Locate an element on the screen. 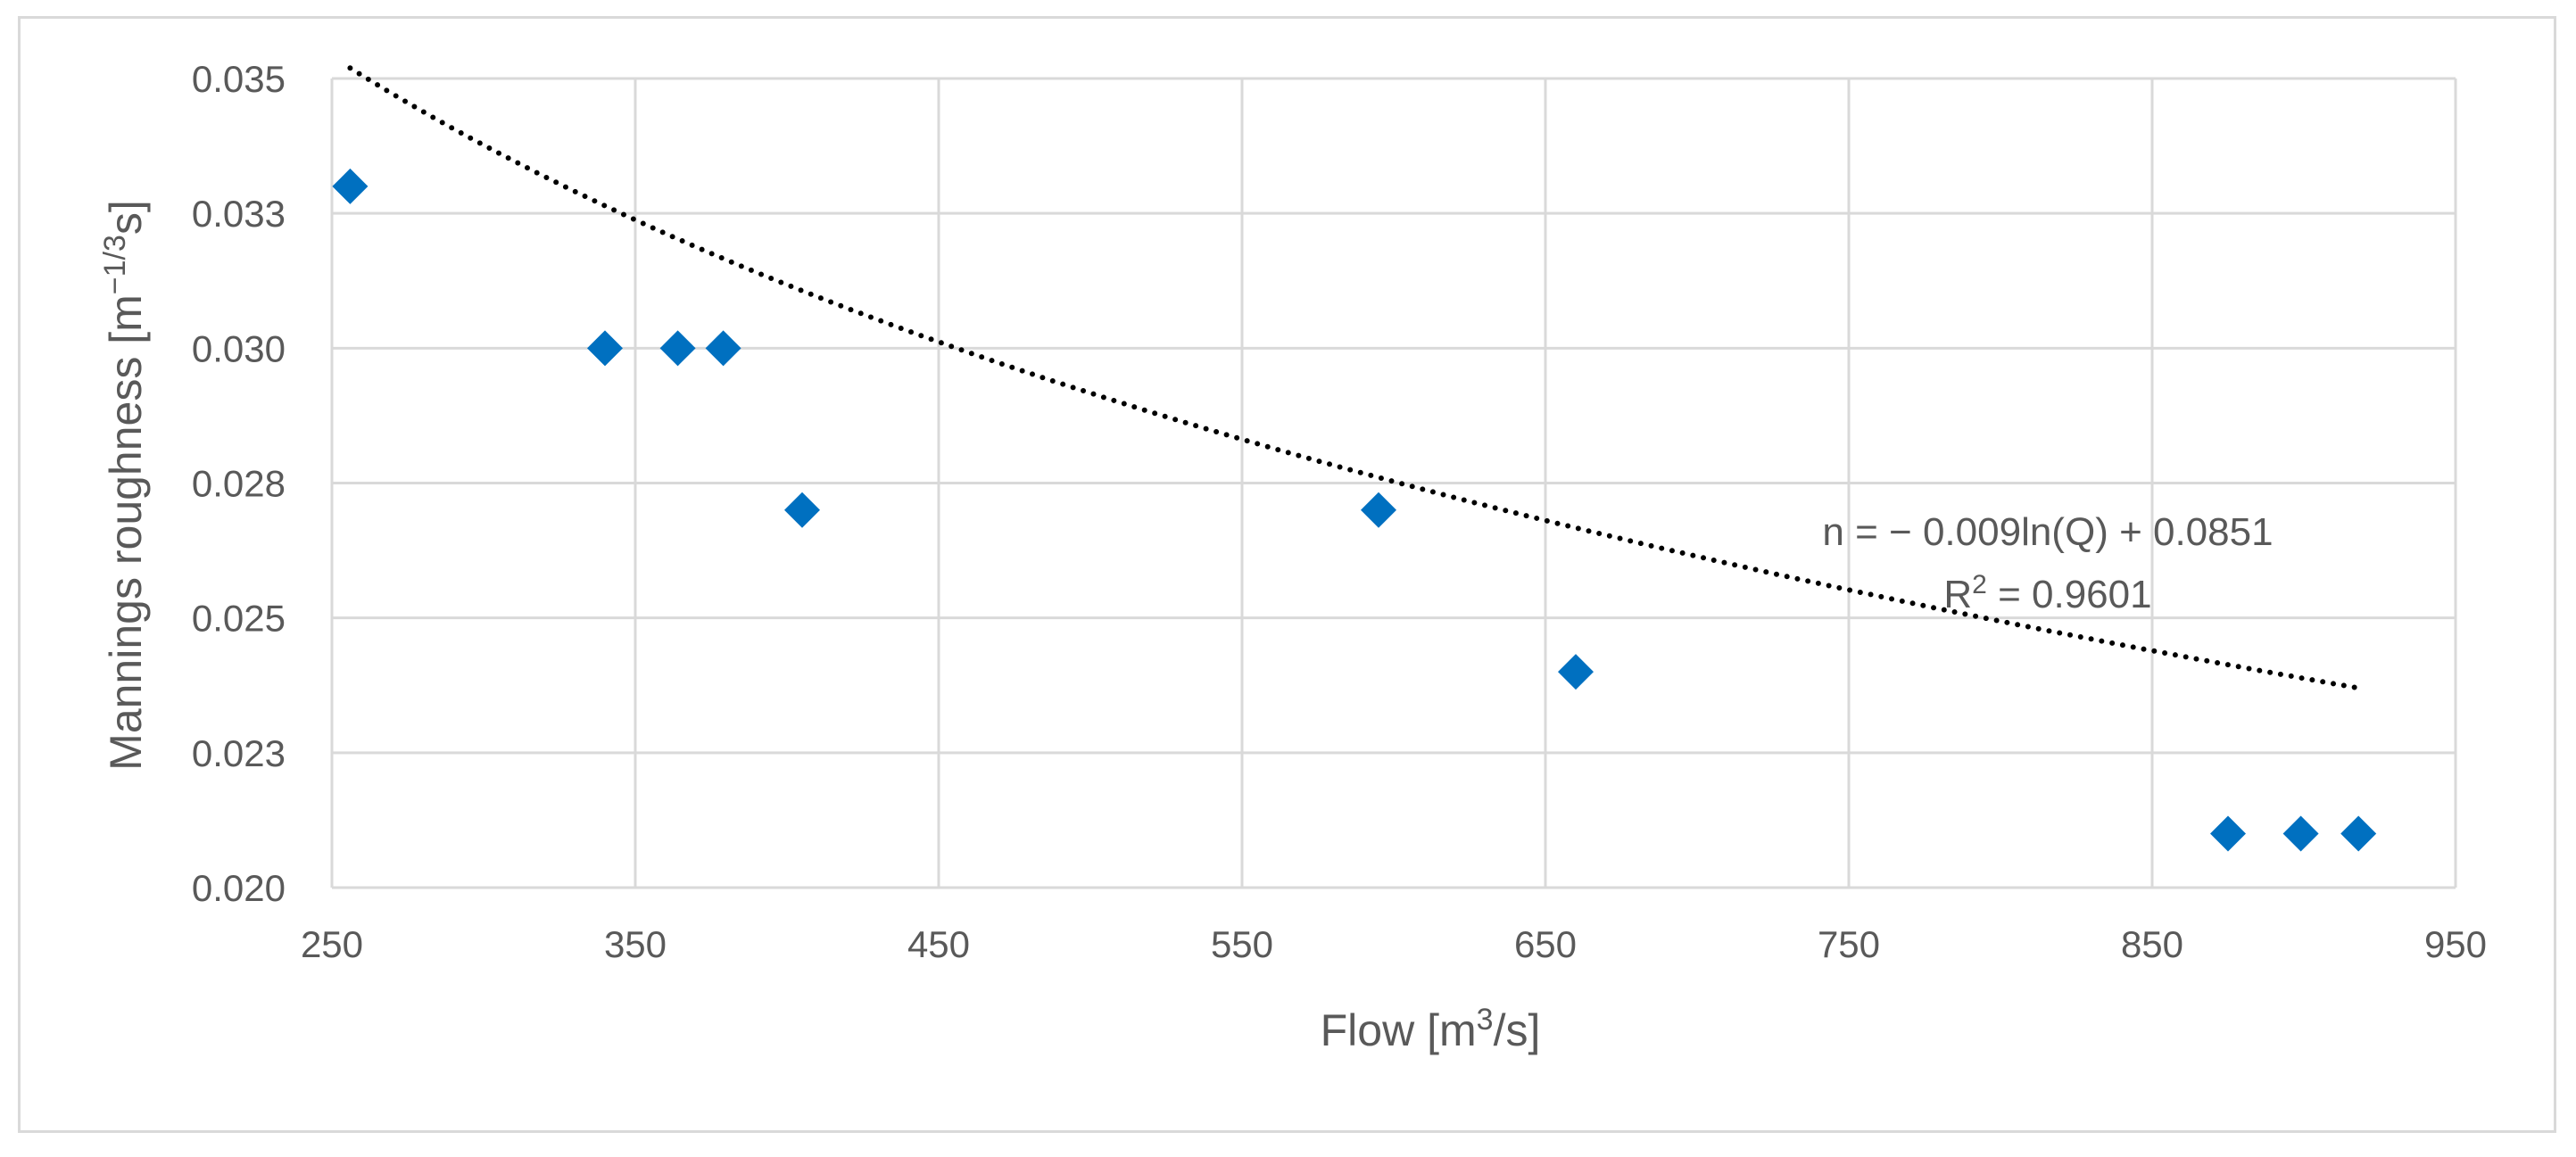 Image resolution: width=2576 pixels, height=1157 pixels. x-axis-title: Flow [m3/s] is located at coordinates (1431, 1029).